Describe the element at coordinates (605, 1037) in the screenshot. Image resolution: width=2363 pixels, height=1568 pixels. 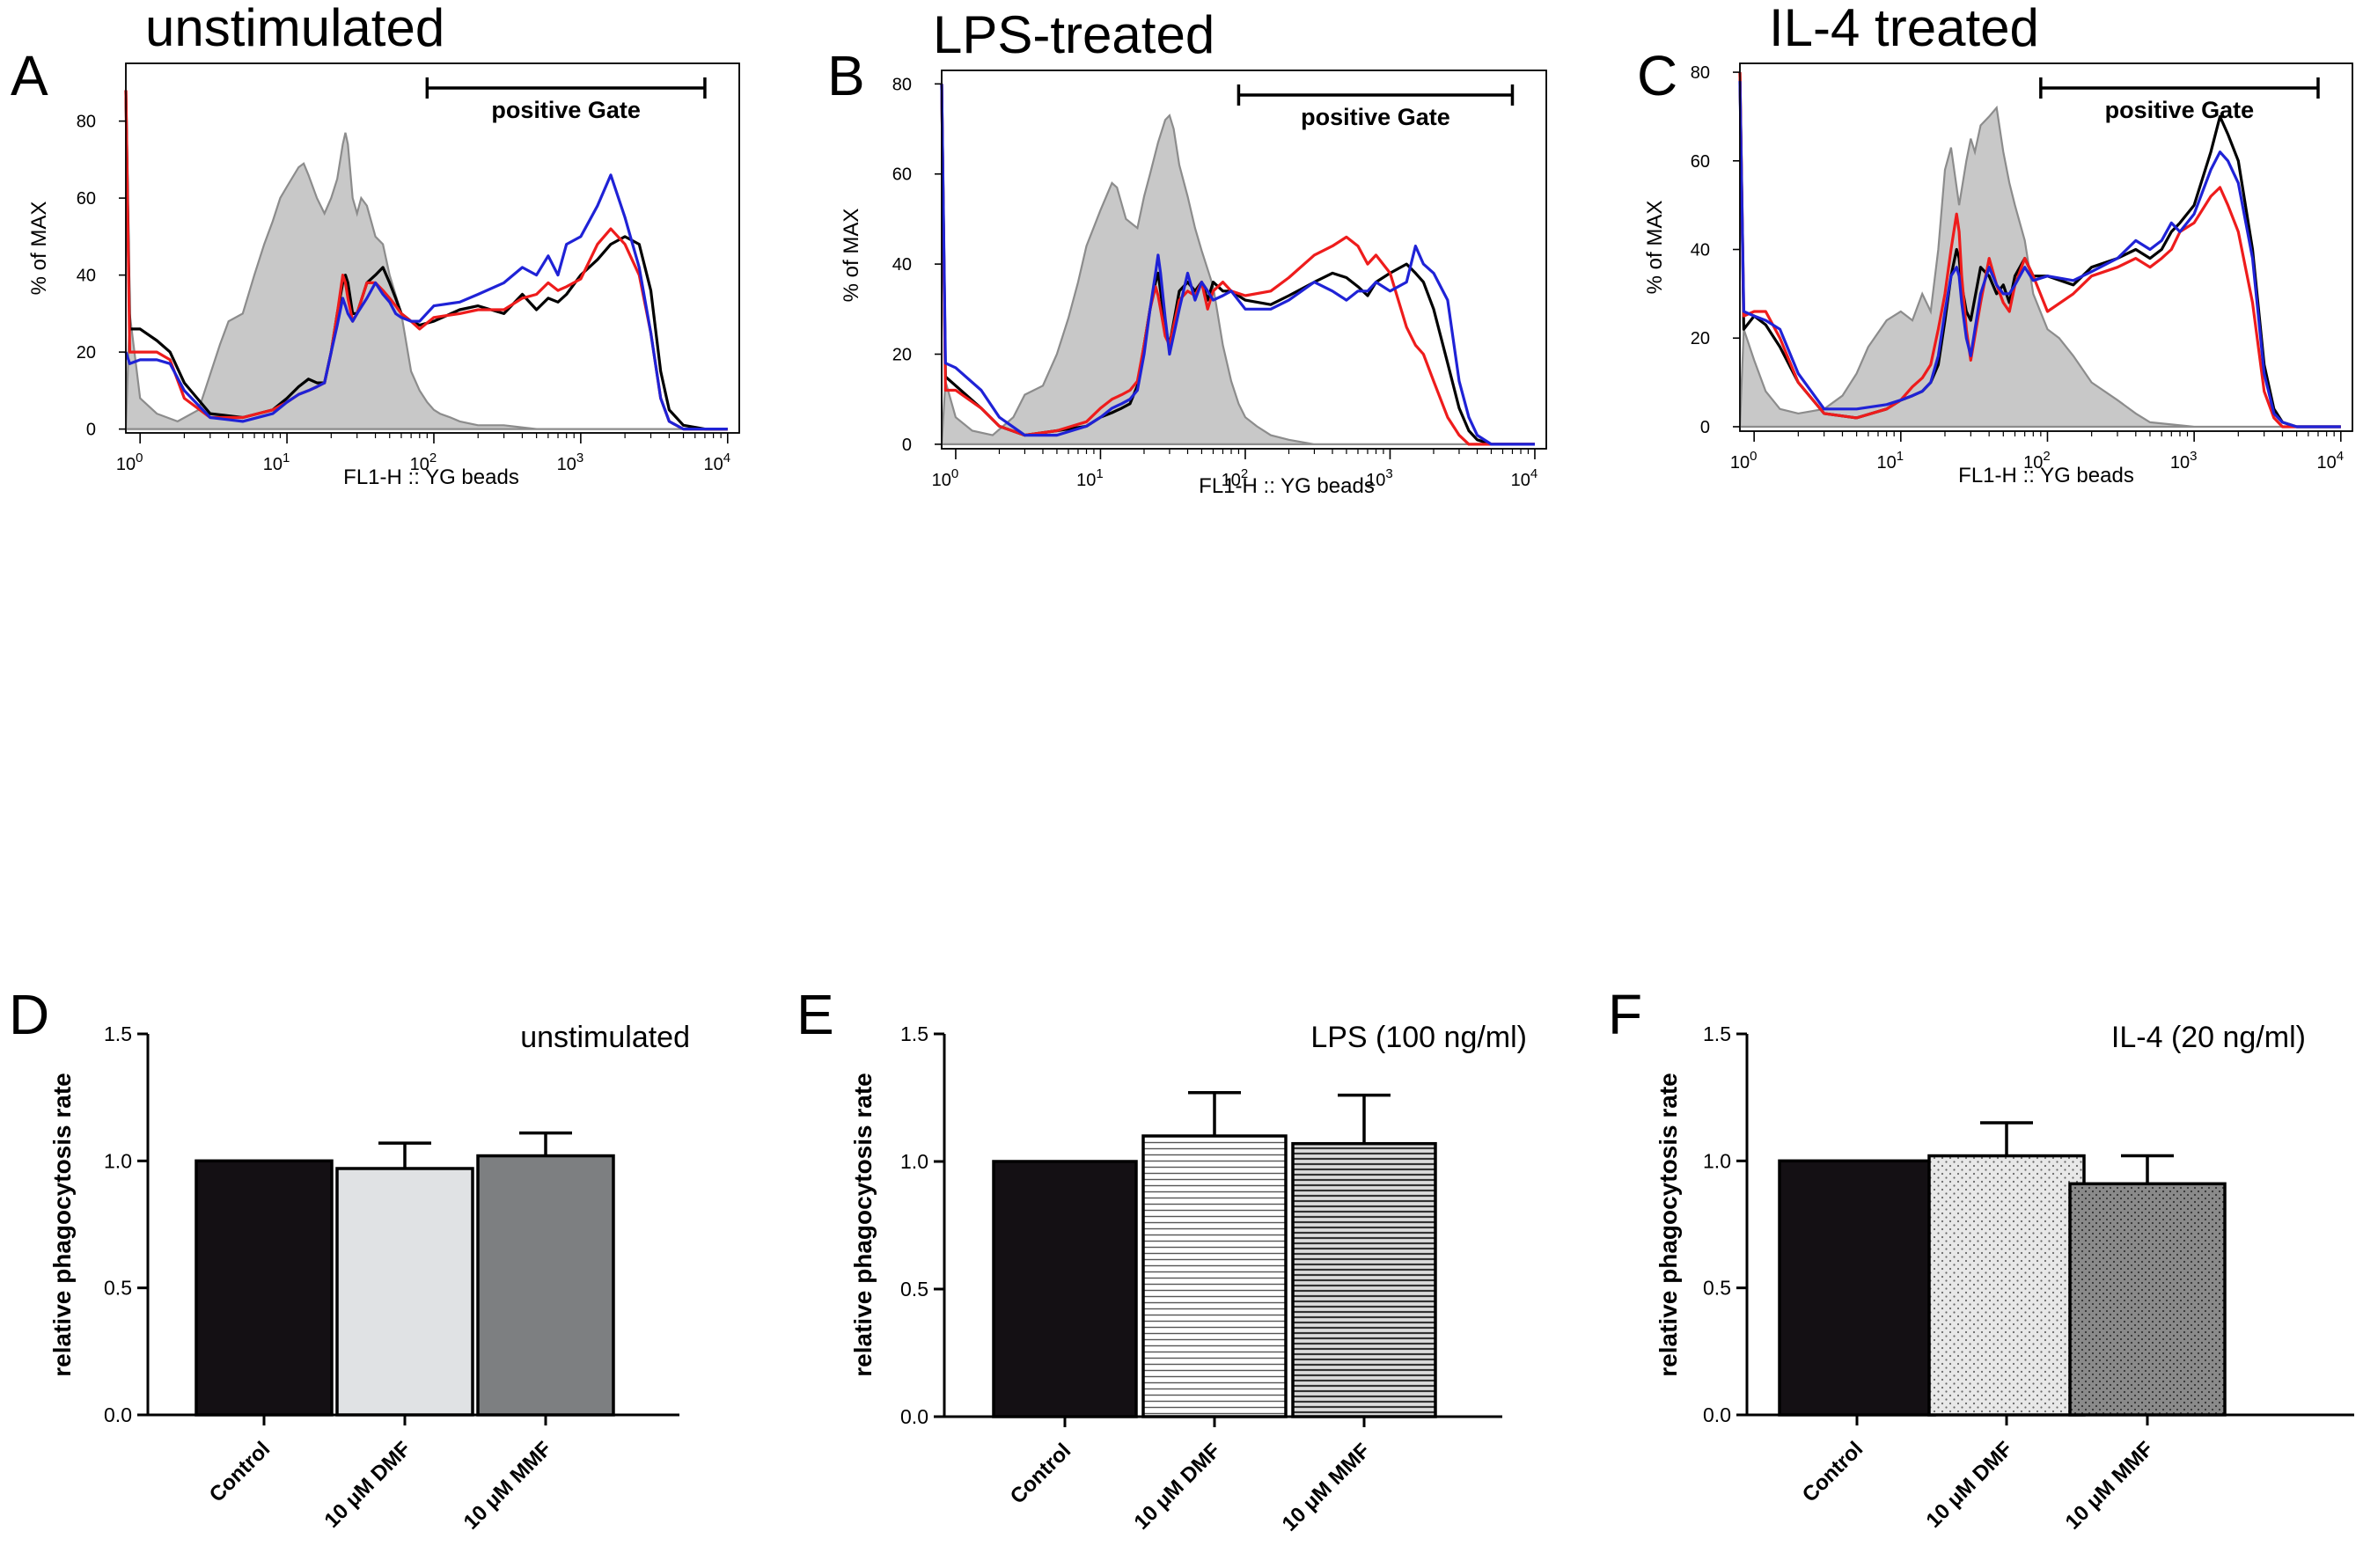
I see `bar-chart-title: unstimulated` at that location.